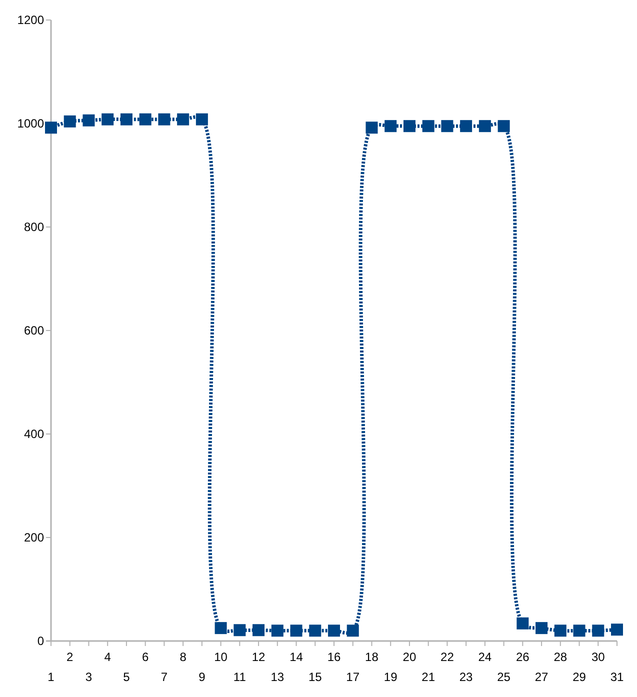 The height and width of the screenshot is (697, 637). Describe the element at coordinates (523, 657) in the screenshot. I see `x-tick-label: 26` at that location.